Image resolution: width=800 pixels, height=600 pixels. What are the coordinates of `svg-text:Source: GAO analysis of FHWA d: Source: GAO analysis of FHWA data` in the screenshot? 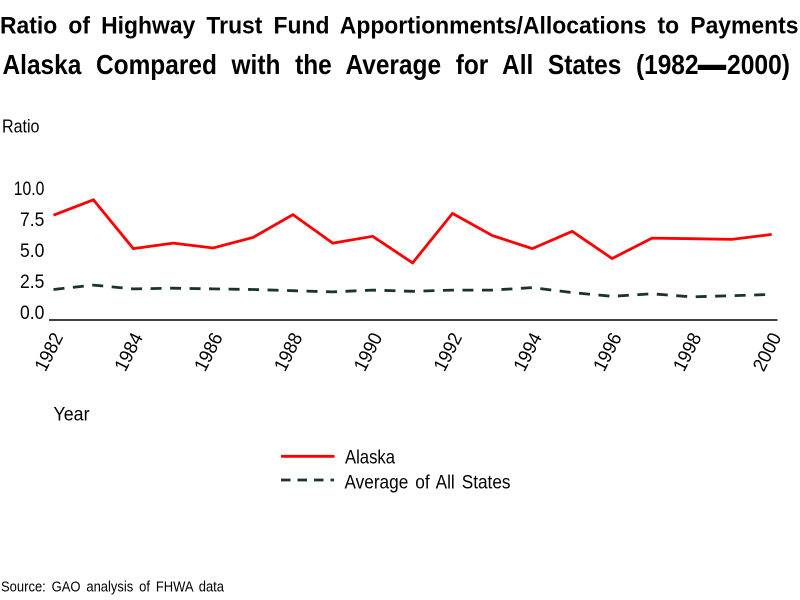 It's located at (113, 588).